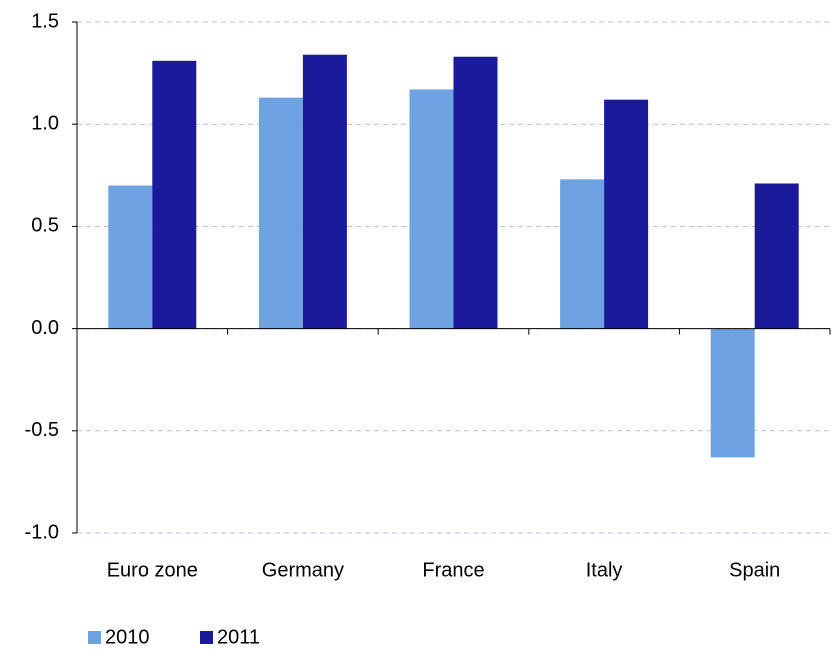  Describe the element at coordinates (453, 570) in the screenshot. I see `x-tick-label: France` at that location.